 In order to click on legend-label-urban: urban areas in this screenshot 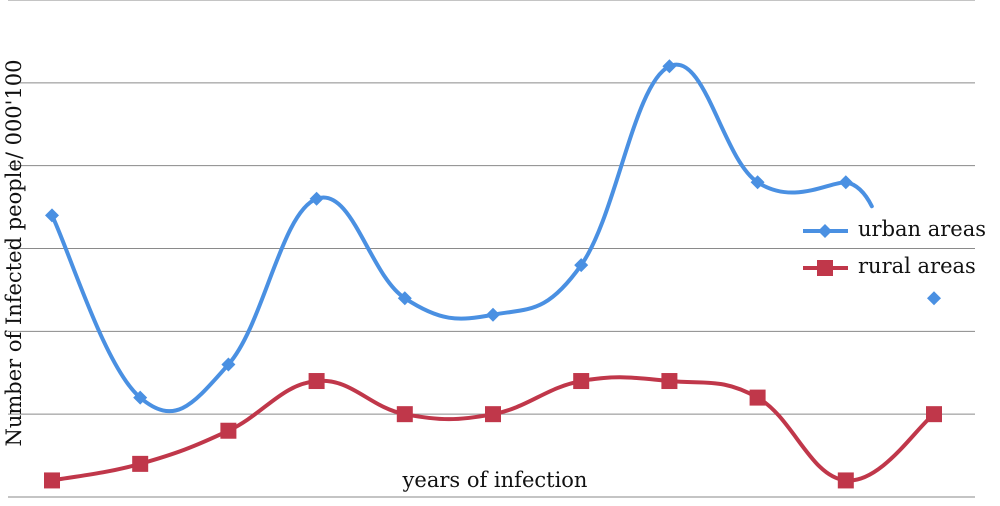, I will do `click(922, 229)`.